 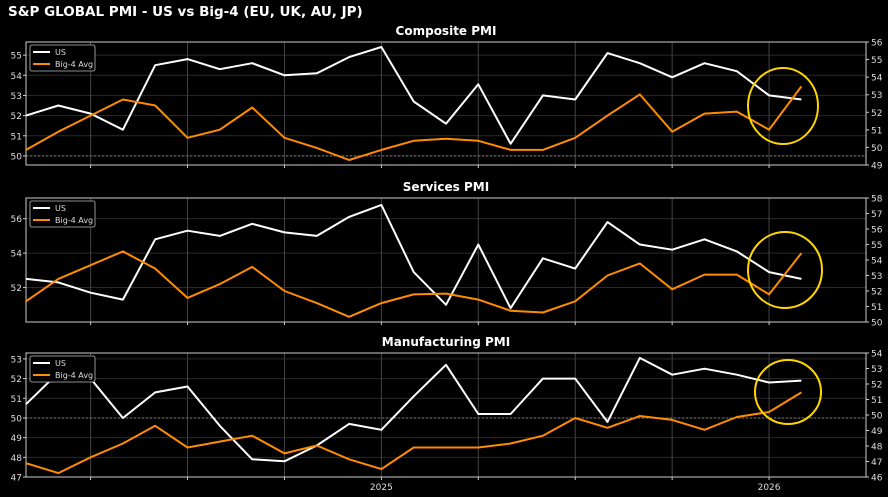 I want to click on panel-title: Composite PMI, so click(x=446, y=31).